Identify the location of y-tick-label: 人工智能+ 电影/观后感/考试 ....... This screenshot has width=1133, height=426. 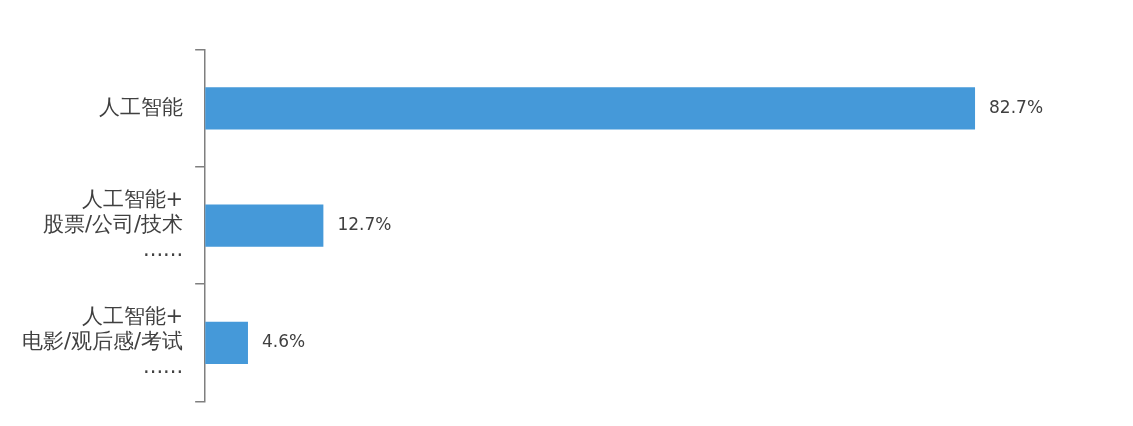
(102, 341).